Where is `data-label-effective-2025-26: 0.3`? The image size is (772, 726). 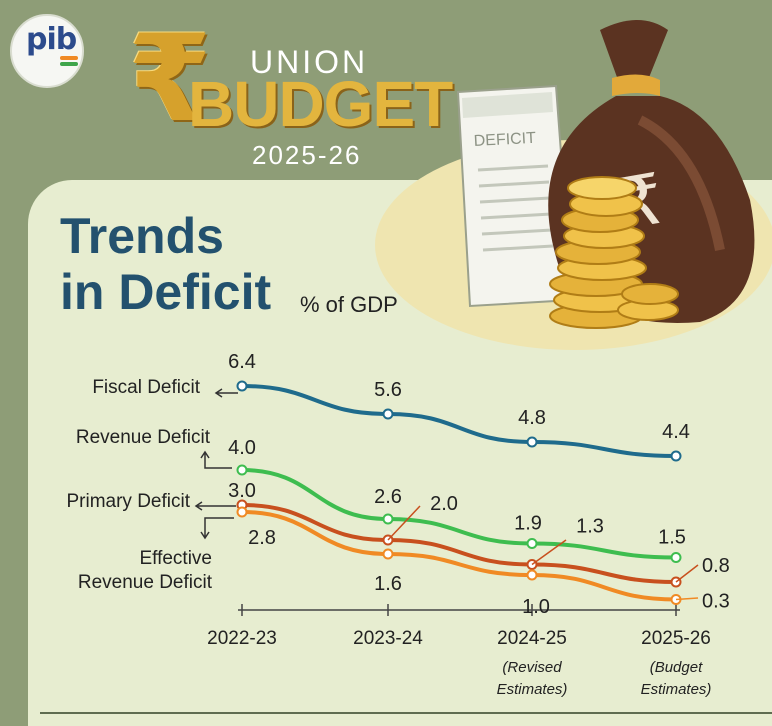 data-label-effective-2025-26: 0.3 is located at coordinates (716, 602).